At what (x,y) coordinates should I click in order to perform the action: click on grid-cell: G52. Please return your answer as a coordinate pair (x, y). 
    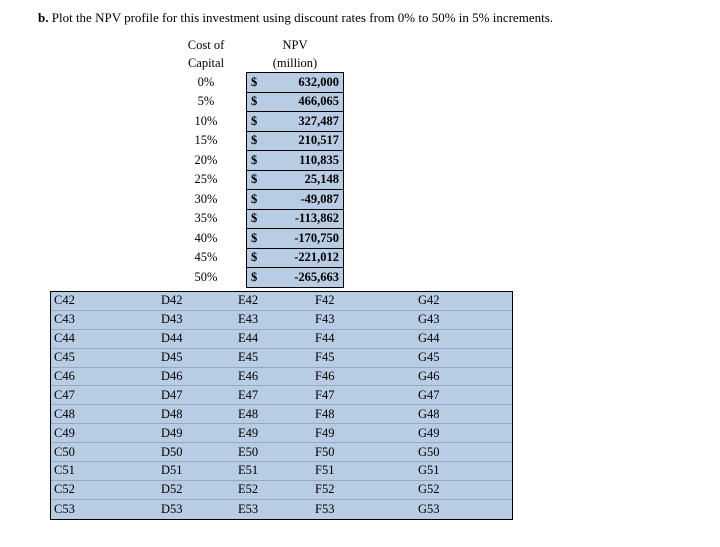
    Looking at the image, I should click on (429, 489).